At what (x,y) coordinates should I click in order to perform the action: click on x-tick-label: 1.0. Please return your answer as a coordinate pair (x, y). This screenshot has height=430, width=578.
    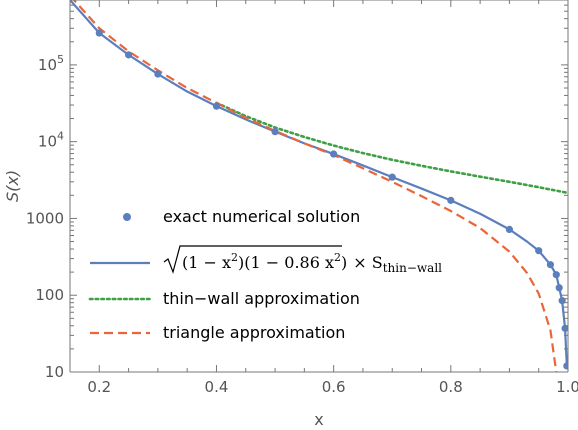
    Looking at the image, I should click on (567, 387).